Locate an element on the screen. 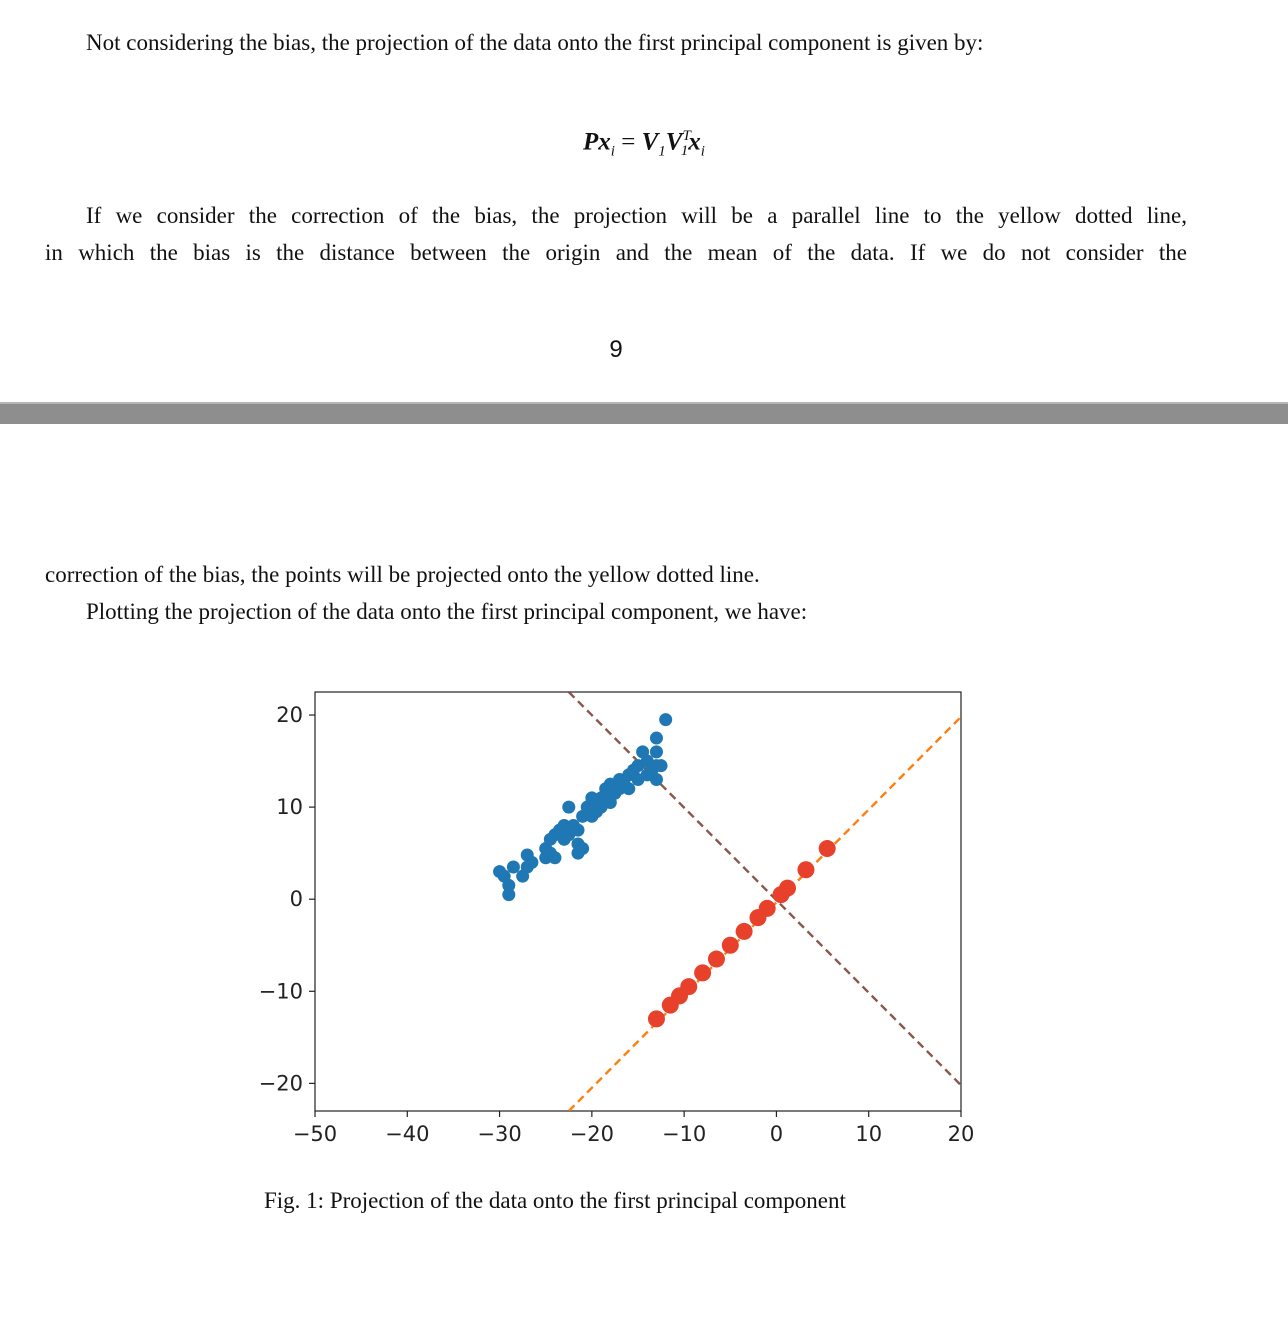  y-axis: −20 −10 0 10 20 is located at coordinates (287, 899).